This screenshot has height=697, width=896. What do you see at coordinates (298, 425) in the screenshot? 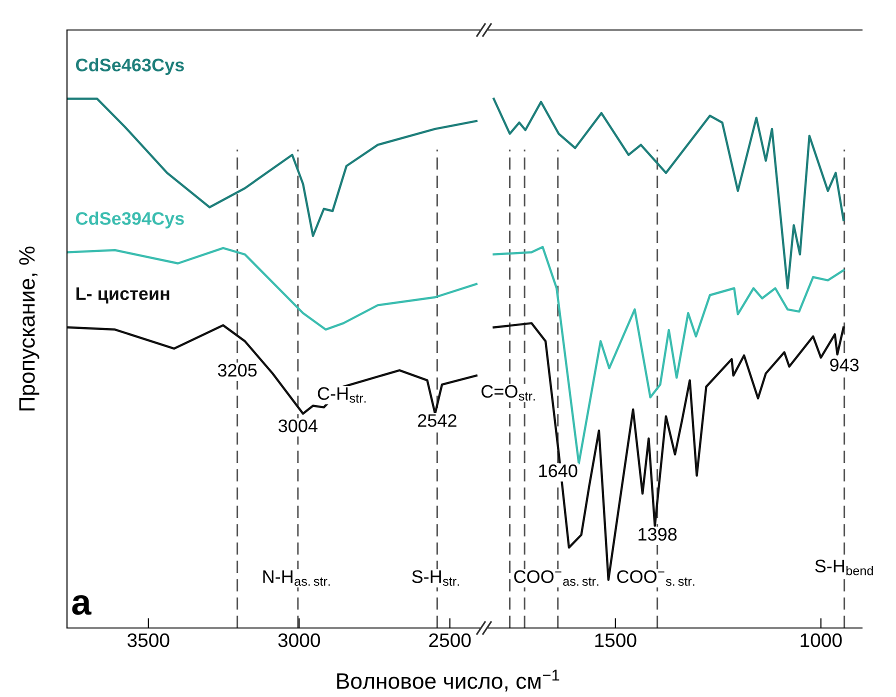
I see `annotation: 3004` at bounding box center [298, 425].